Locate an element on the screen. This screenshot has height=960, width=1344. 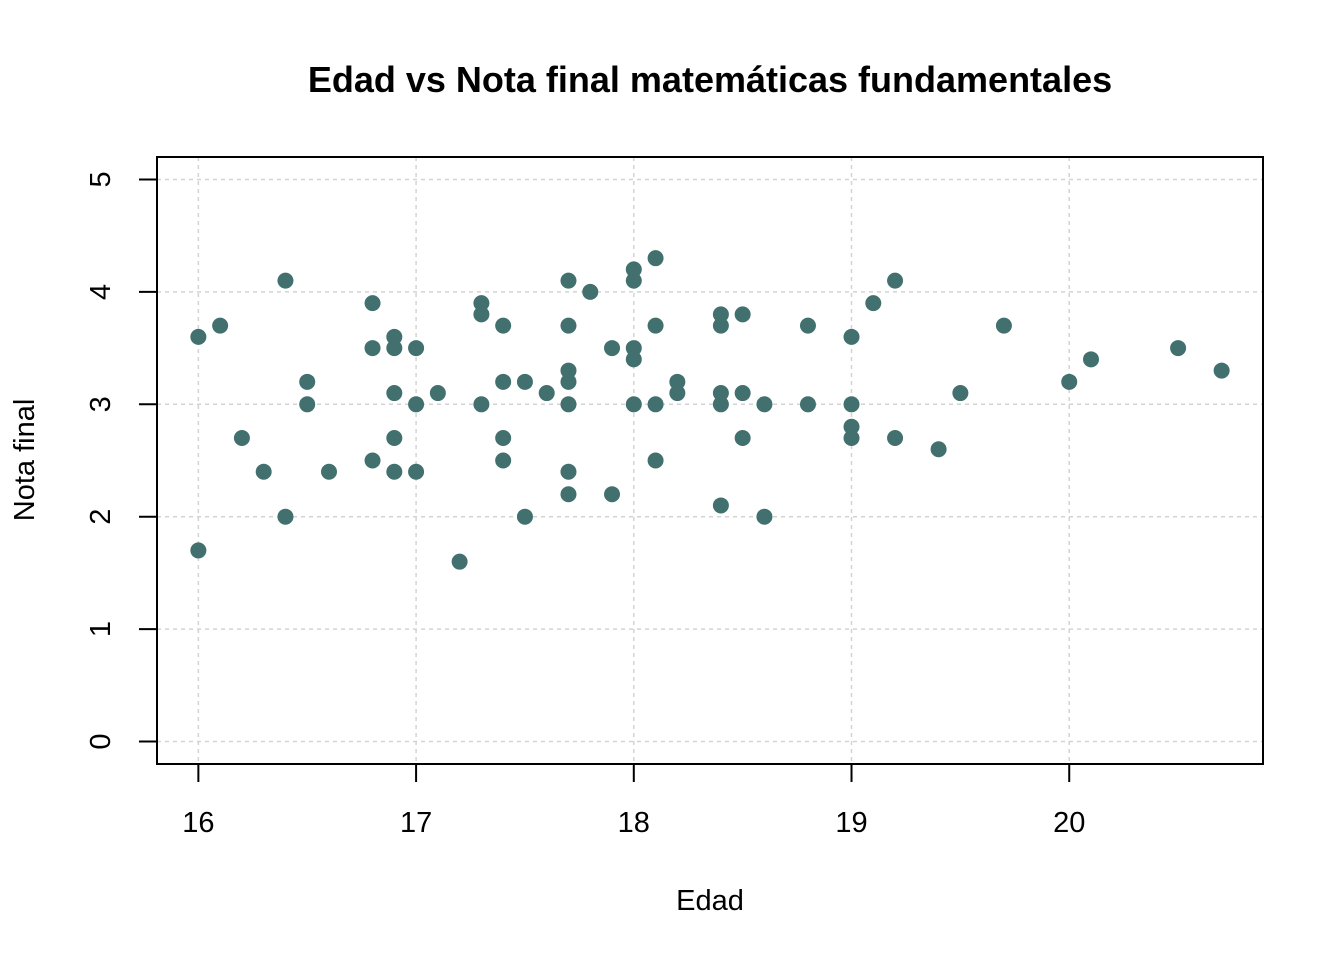
y-axis-label: Nota final is located at coordinates (25, 460).